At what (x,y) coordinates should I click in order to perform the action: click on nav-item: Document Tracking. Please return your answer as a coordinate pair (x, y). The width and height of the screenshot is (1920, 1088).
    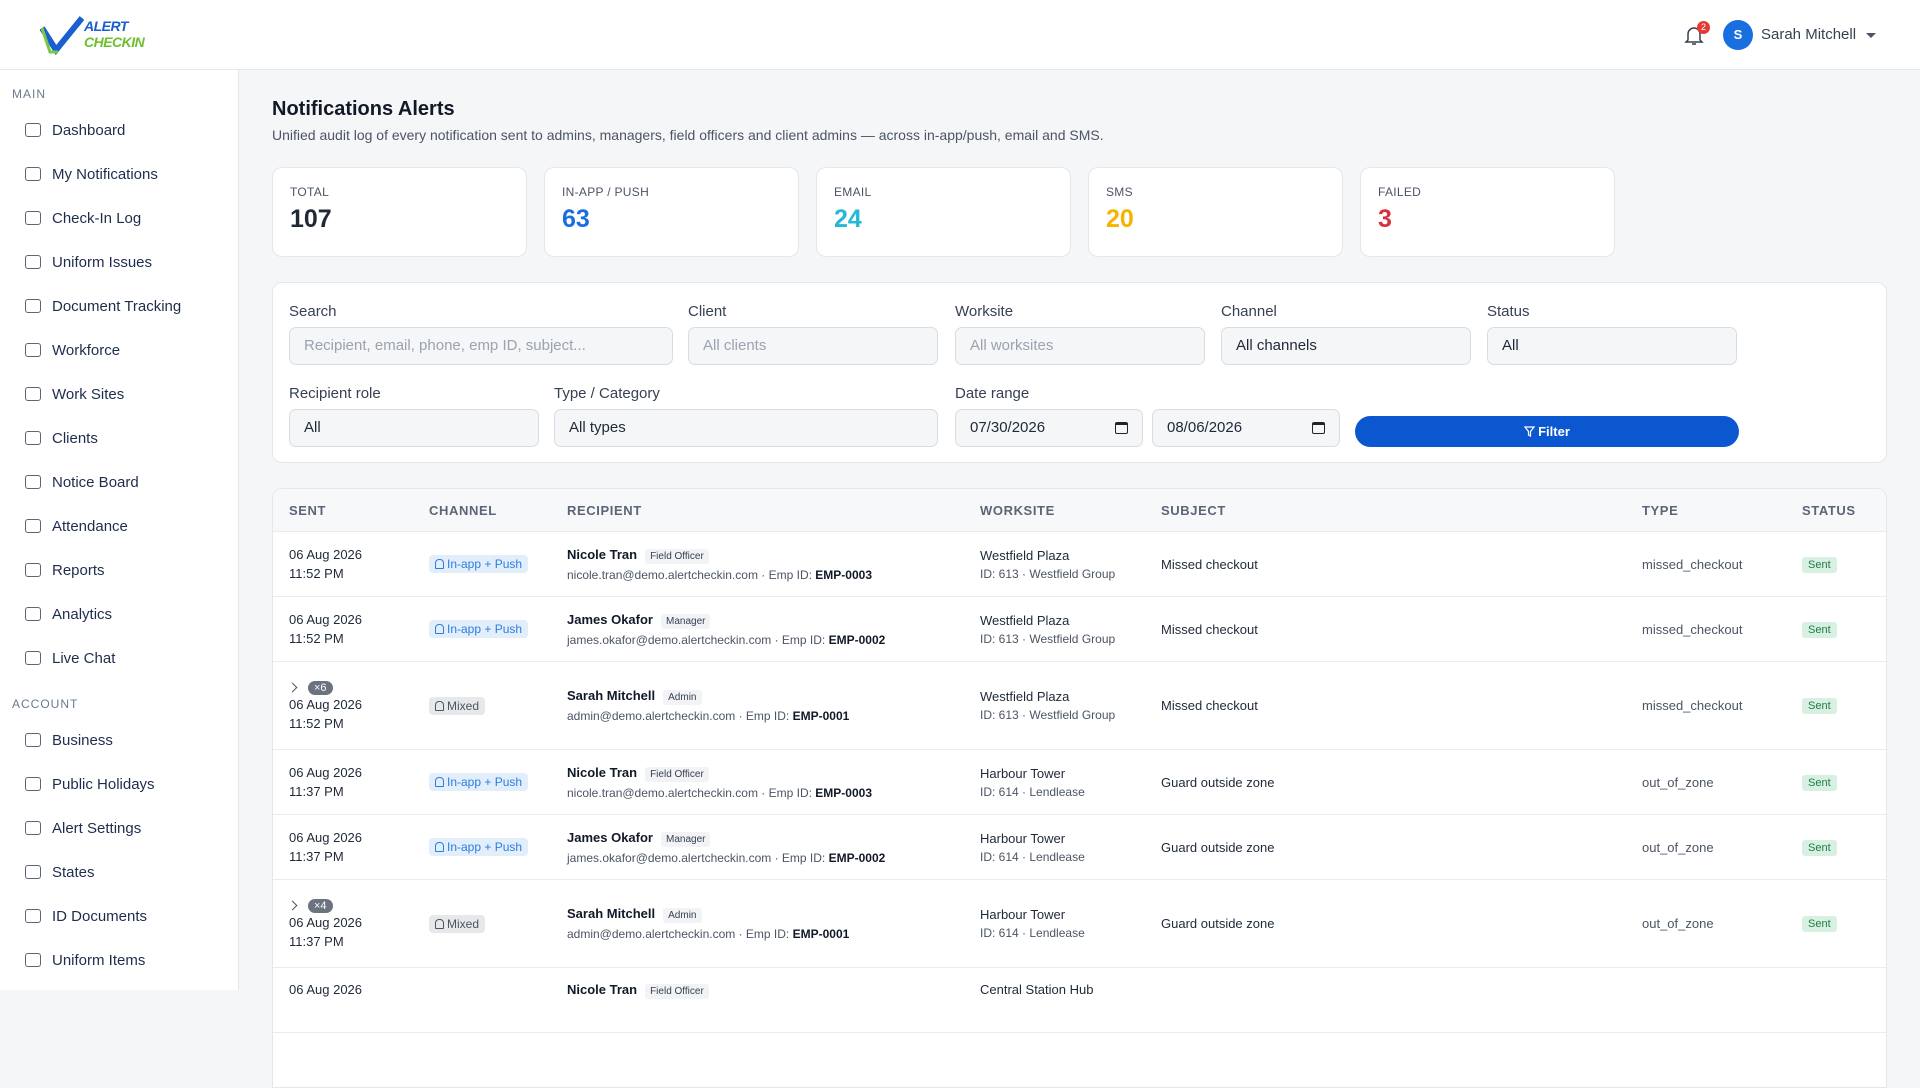
    Looking at the image, I should click on (119, 306).